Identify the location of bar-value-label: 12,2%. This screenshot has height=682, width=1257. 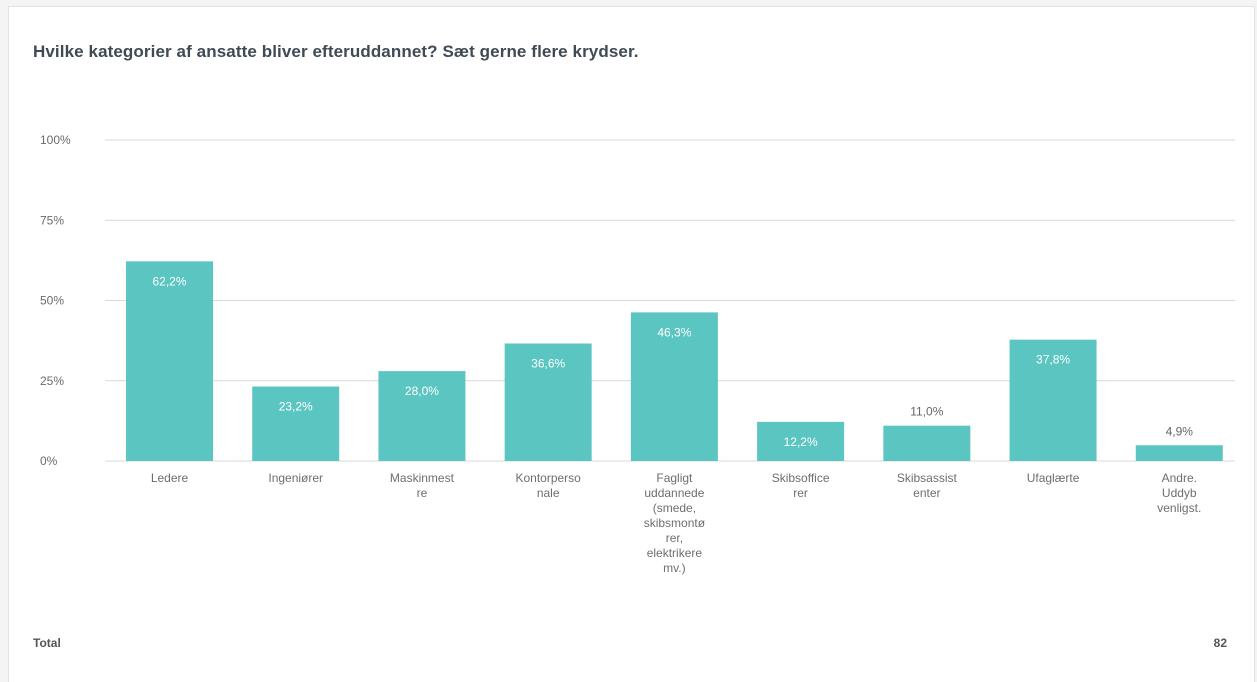
(801, 442).